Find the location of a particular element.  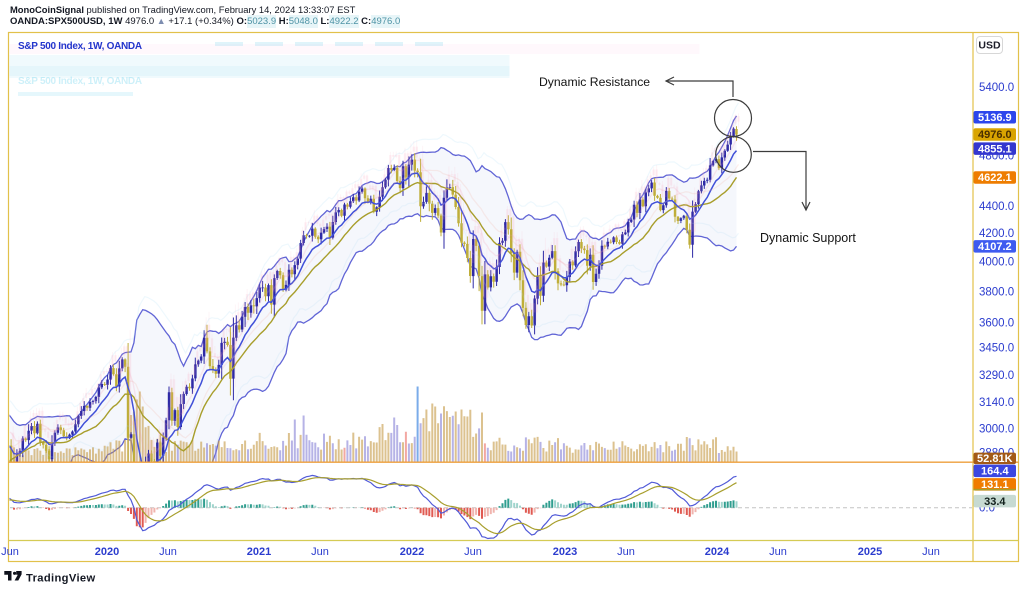

svg-text: 164.4 is located at coordinates (995, 471).